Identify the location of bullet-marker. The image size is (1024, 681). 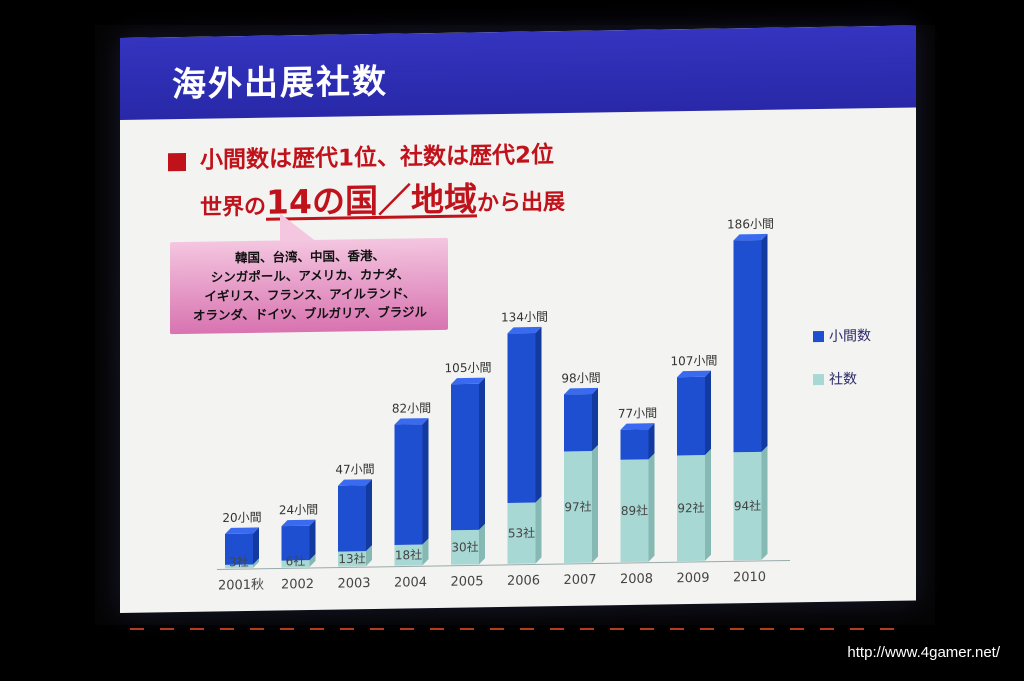
(177, 162).